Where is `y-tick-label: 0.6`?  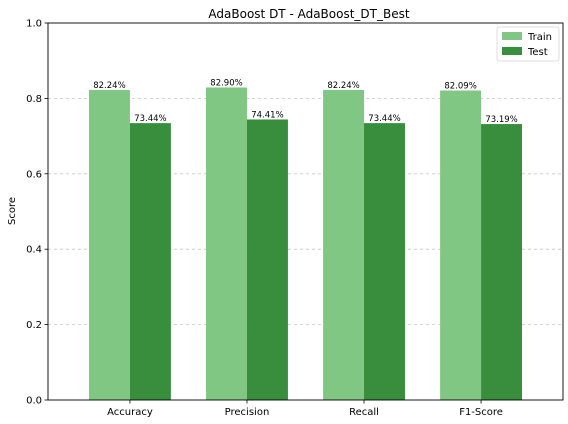 y-tick-label: 0.6 is located at coordinates (34, 174).